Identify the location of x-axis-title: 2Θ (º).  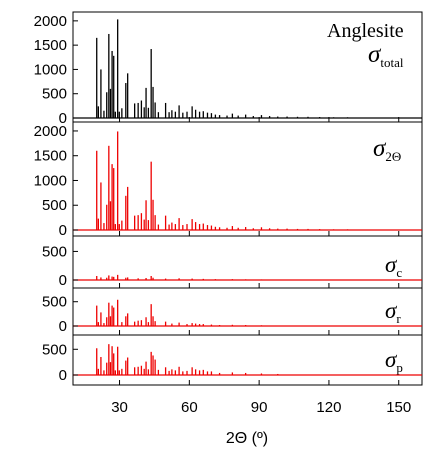
(247, 438).